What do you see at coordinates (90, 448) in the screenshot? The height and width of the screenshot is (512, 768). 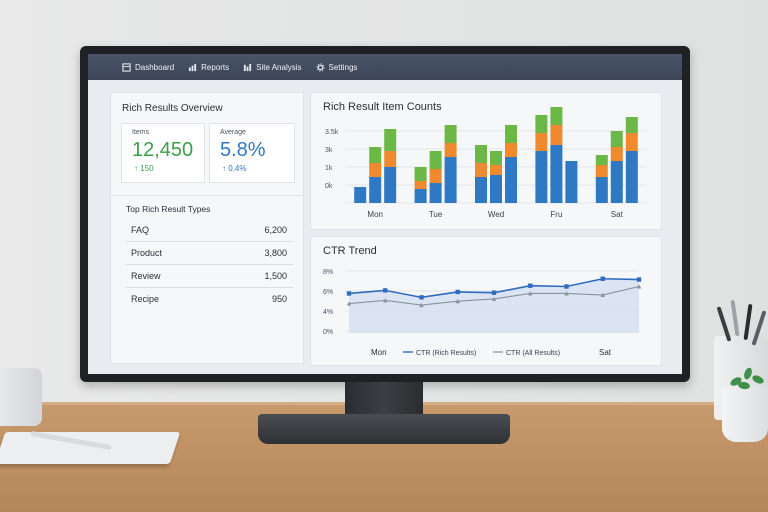 I see `notebook` at bounding box center [90, 448].